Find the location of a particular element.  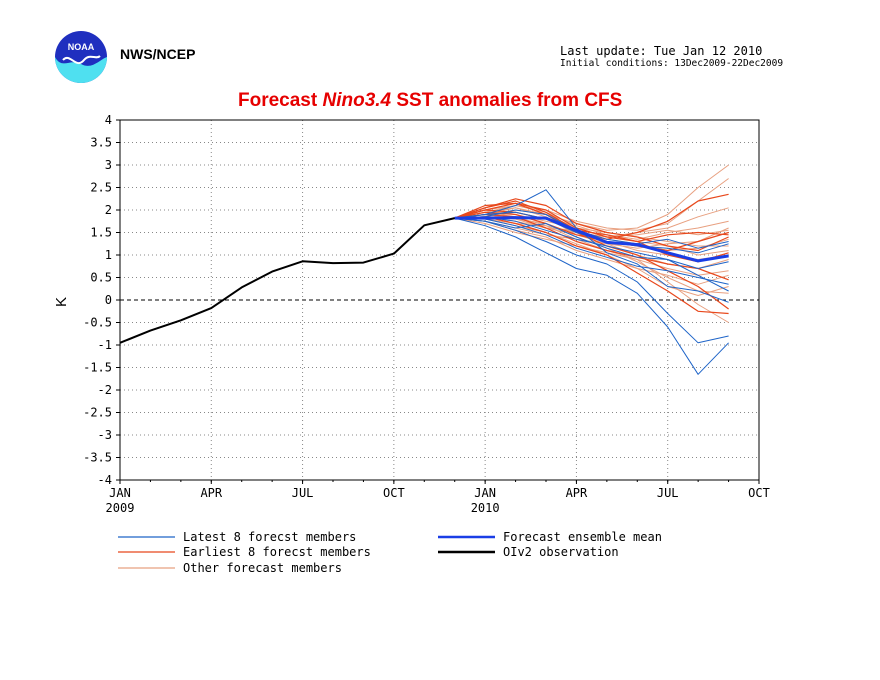

y-tick-label: -4 is located at coordinates (105, 480).